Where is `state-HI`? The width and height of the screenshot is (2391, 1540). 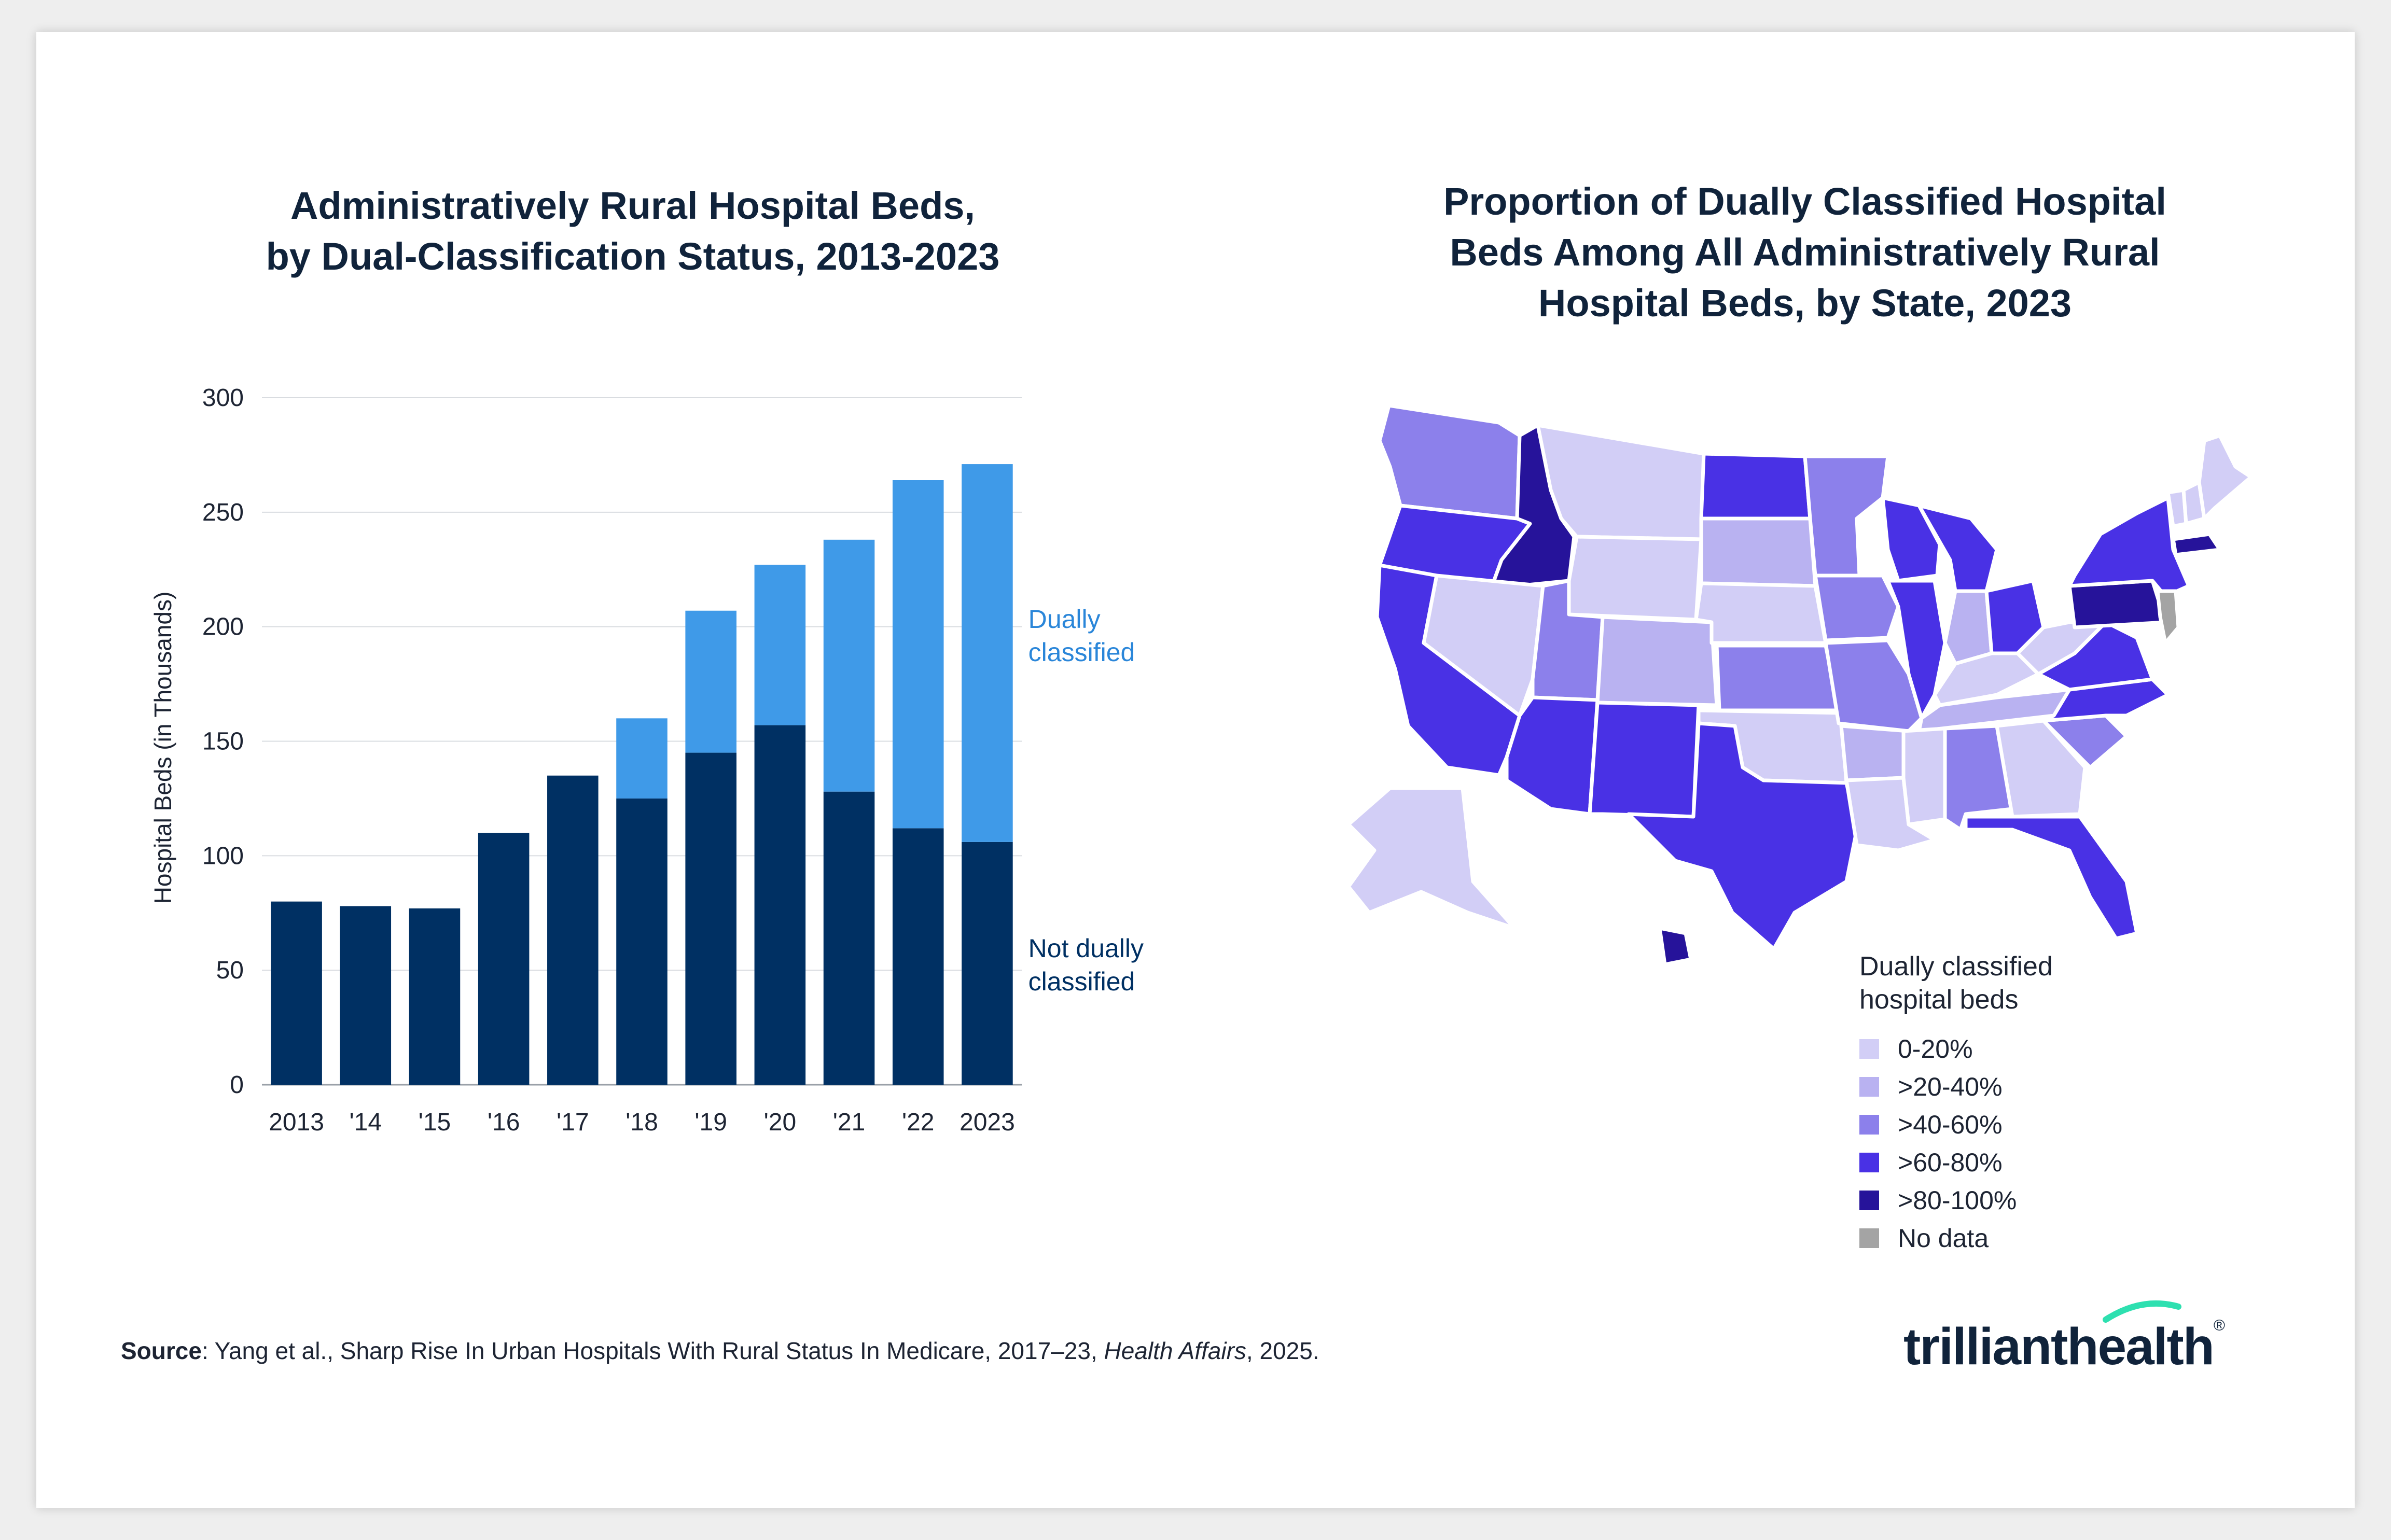 state-HI is located at coordinates (1675, 946).